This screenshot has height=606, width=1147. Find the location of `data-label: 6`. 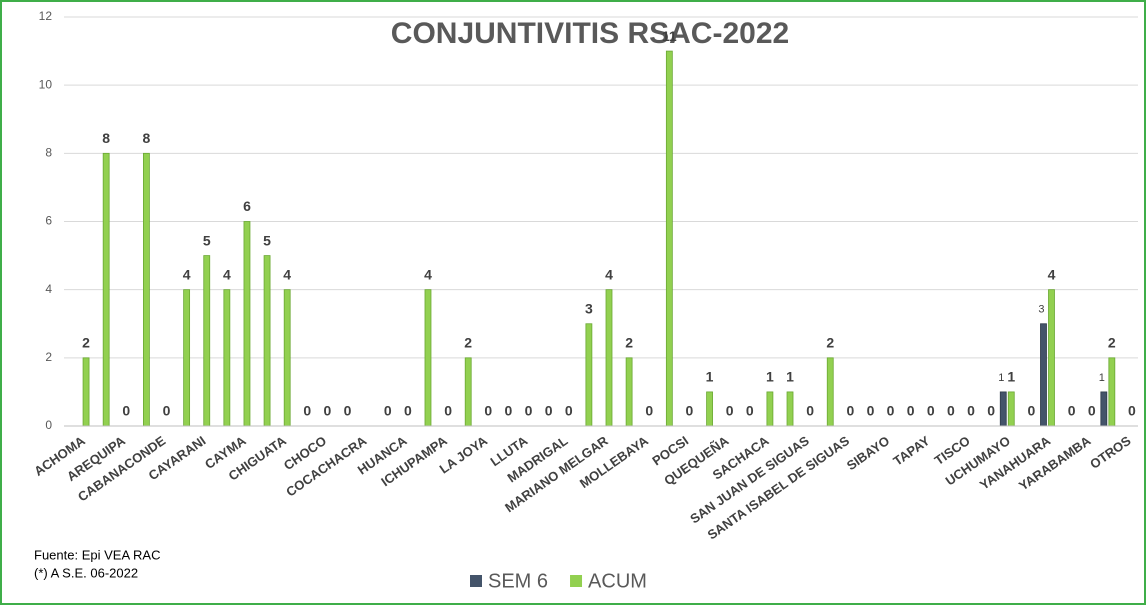

data-label: 6 is located at coordinates (247, 206).